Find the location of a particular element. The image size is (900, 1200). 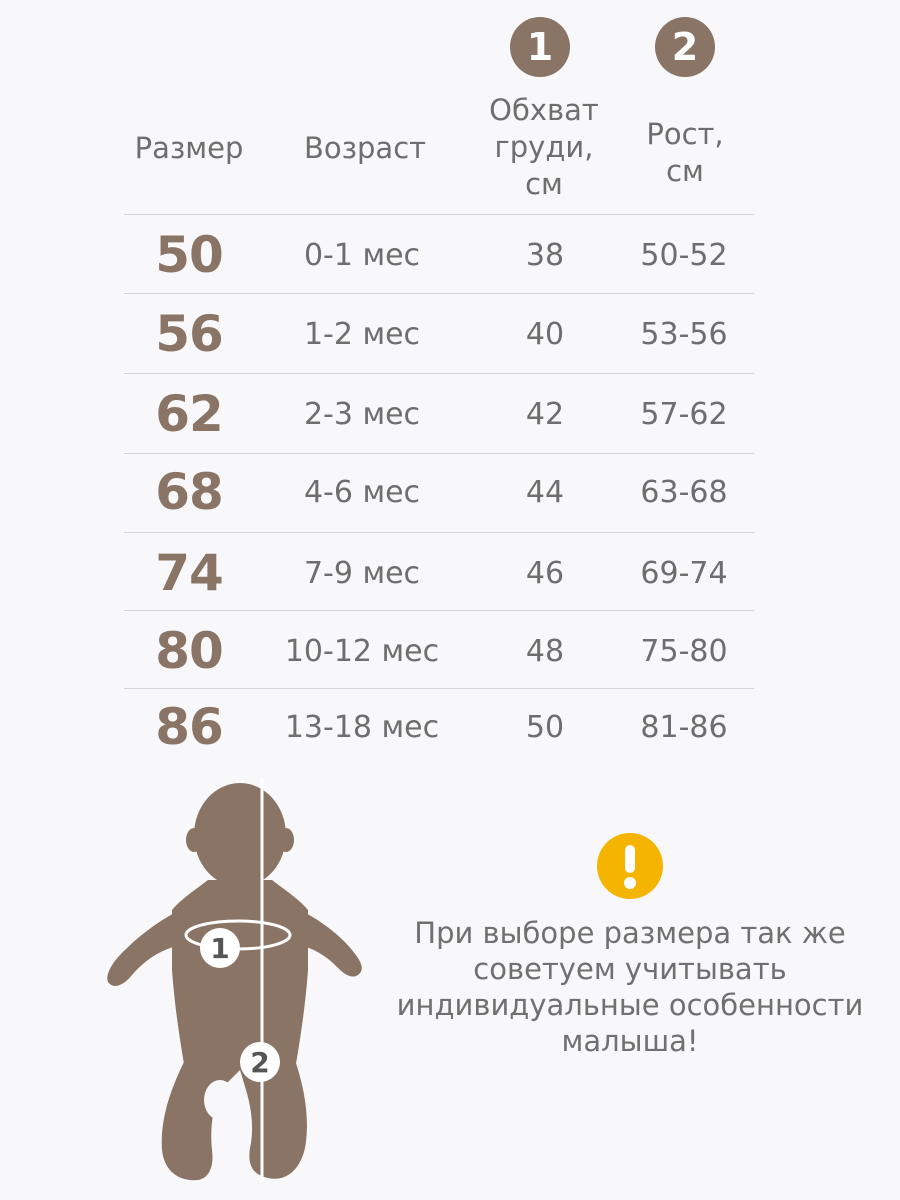

chest-cell: 44 is located at coordinates (545, 492).